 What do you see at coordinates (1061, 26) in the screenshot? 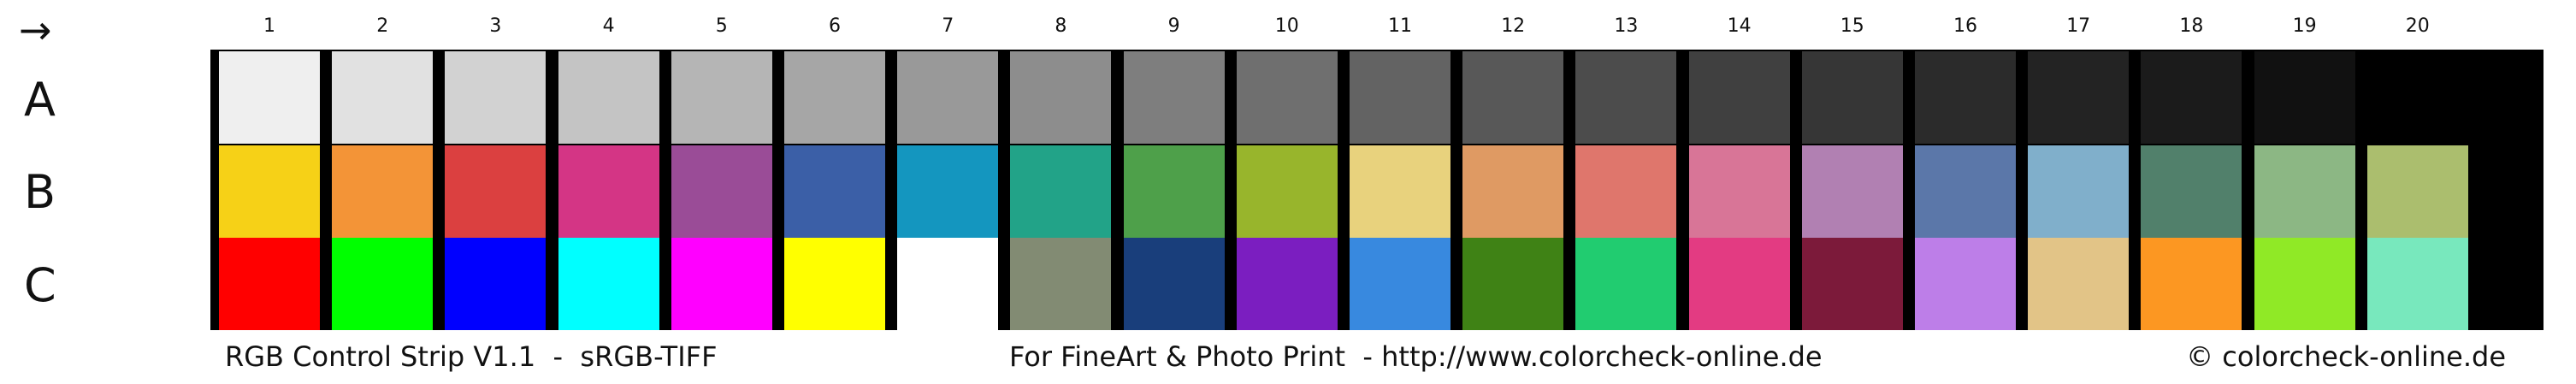
I see `column-number: 8` at bounding box center [1061, 26].